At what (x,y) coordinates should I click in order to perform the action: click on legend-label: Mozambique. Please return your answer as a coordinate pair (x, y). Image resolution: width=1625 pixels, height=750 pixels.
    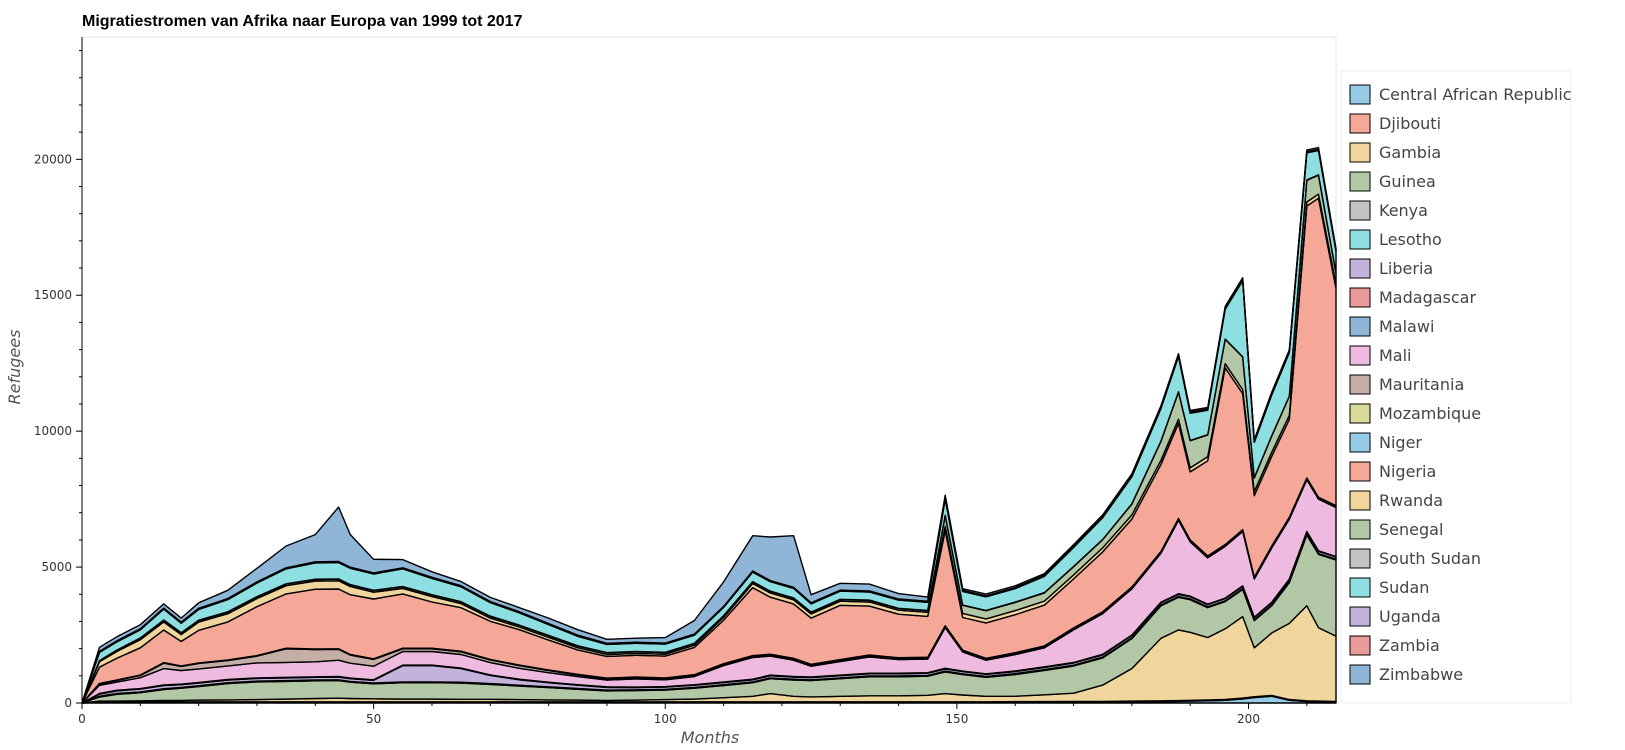
    Looking at the image, I should click on (1430, 413).